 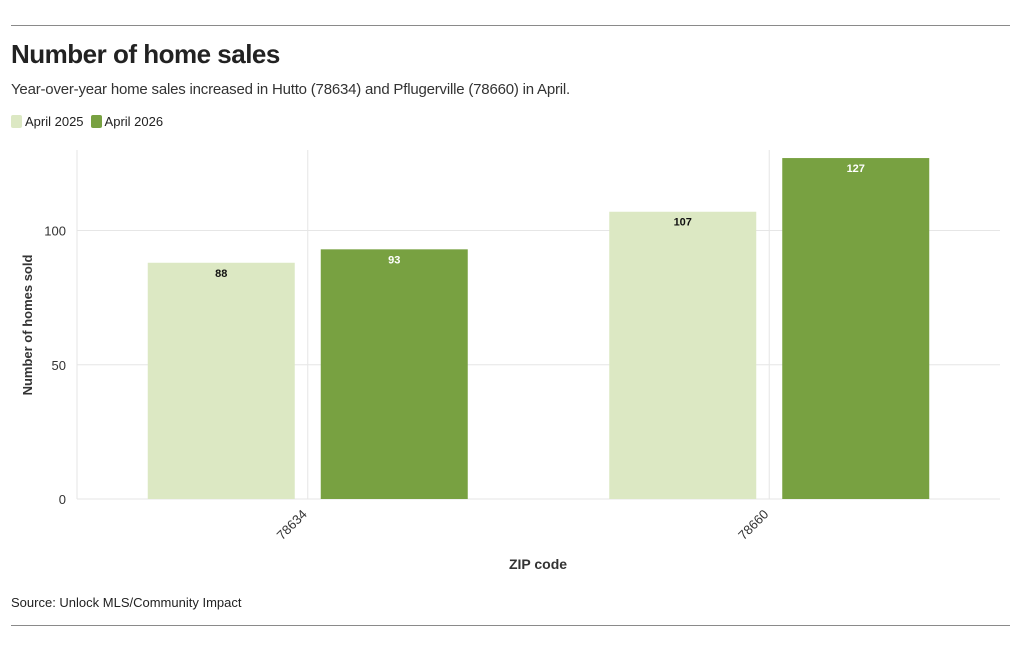 What do you see at coordinates (62, 499) in the screenshot?
I see `y-tick-label: 0` at bounding box center [62, 499].